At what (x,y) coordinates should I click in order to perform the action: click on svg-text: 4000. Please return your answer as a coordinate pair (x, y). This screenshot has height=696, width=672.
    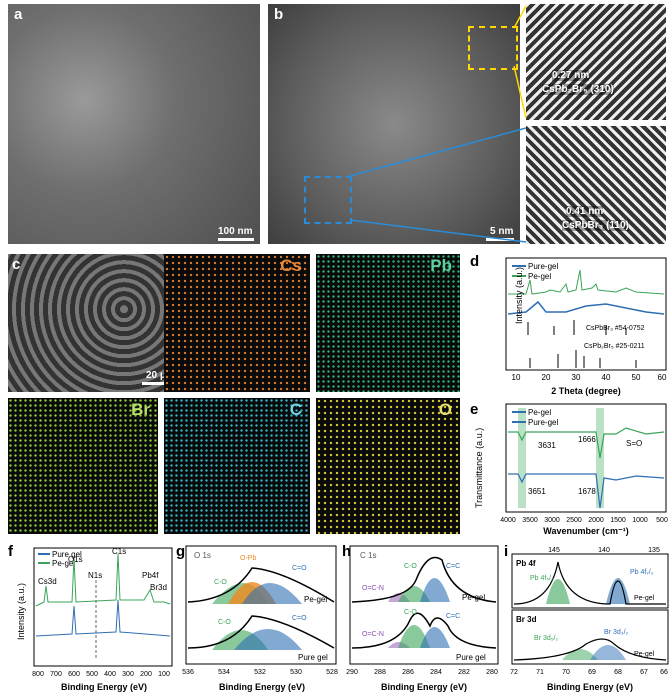
    Looking at the image, I should click on (508, 520).